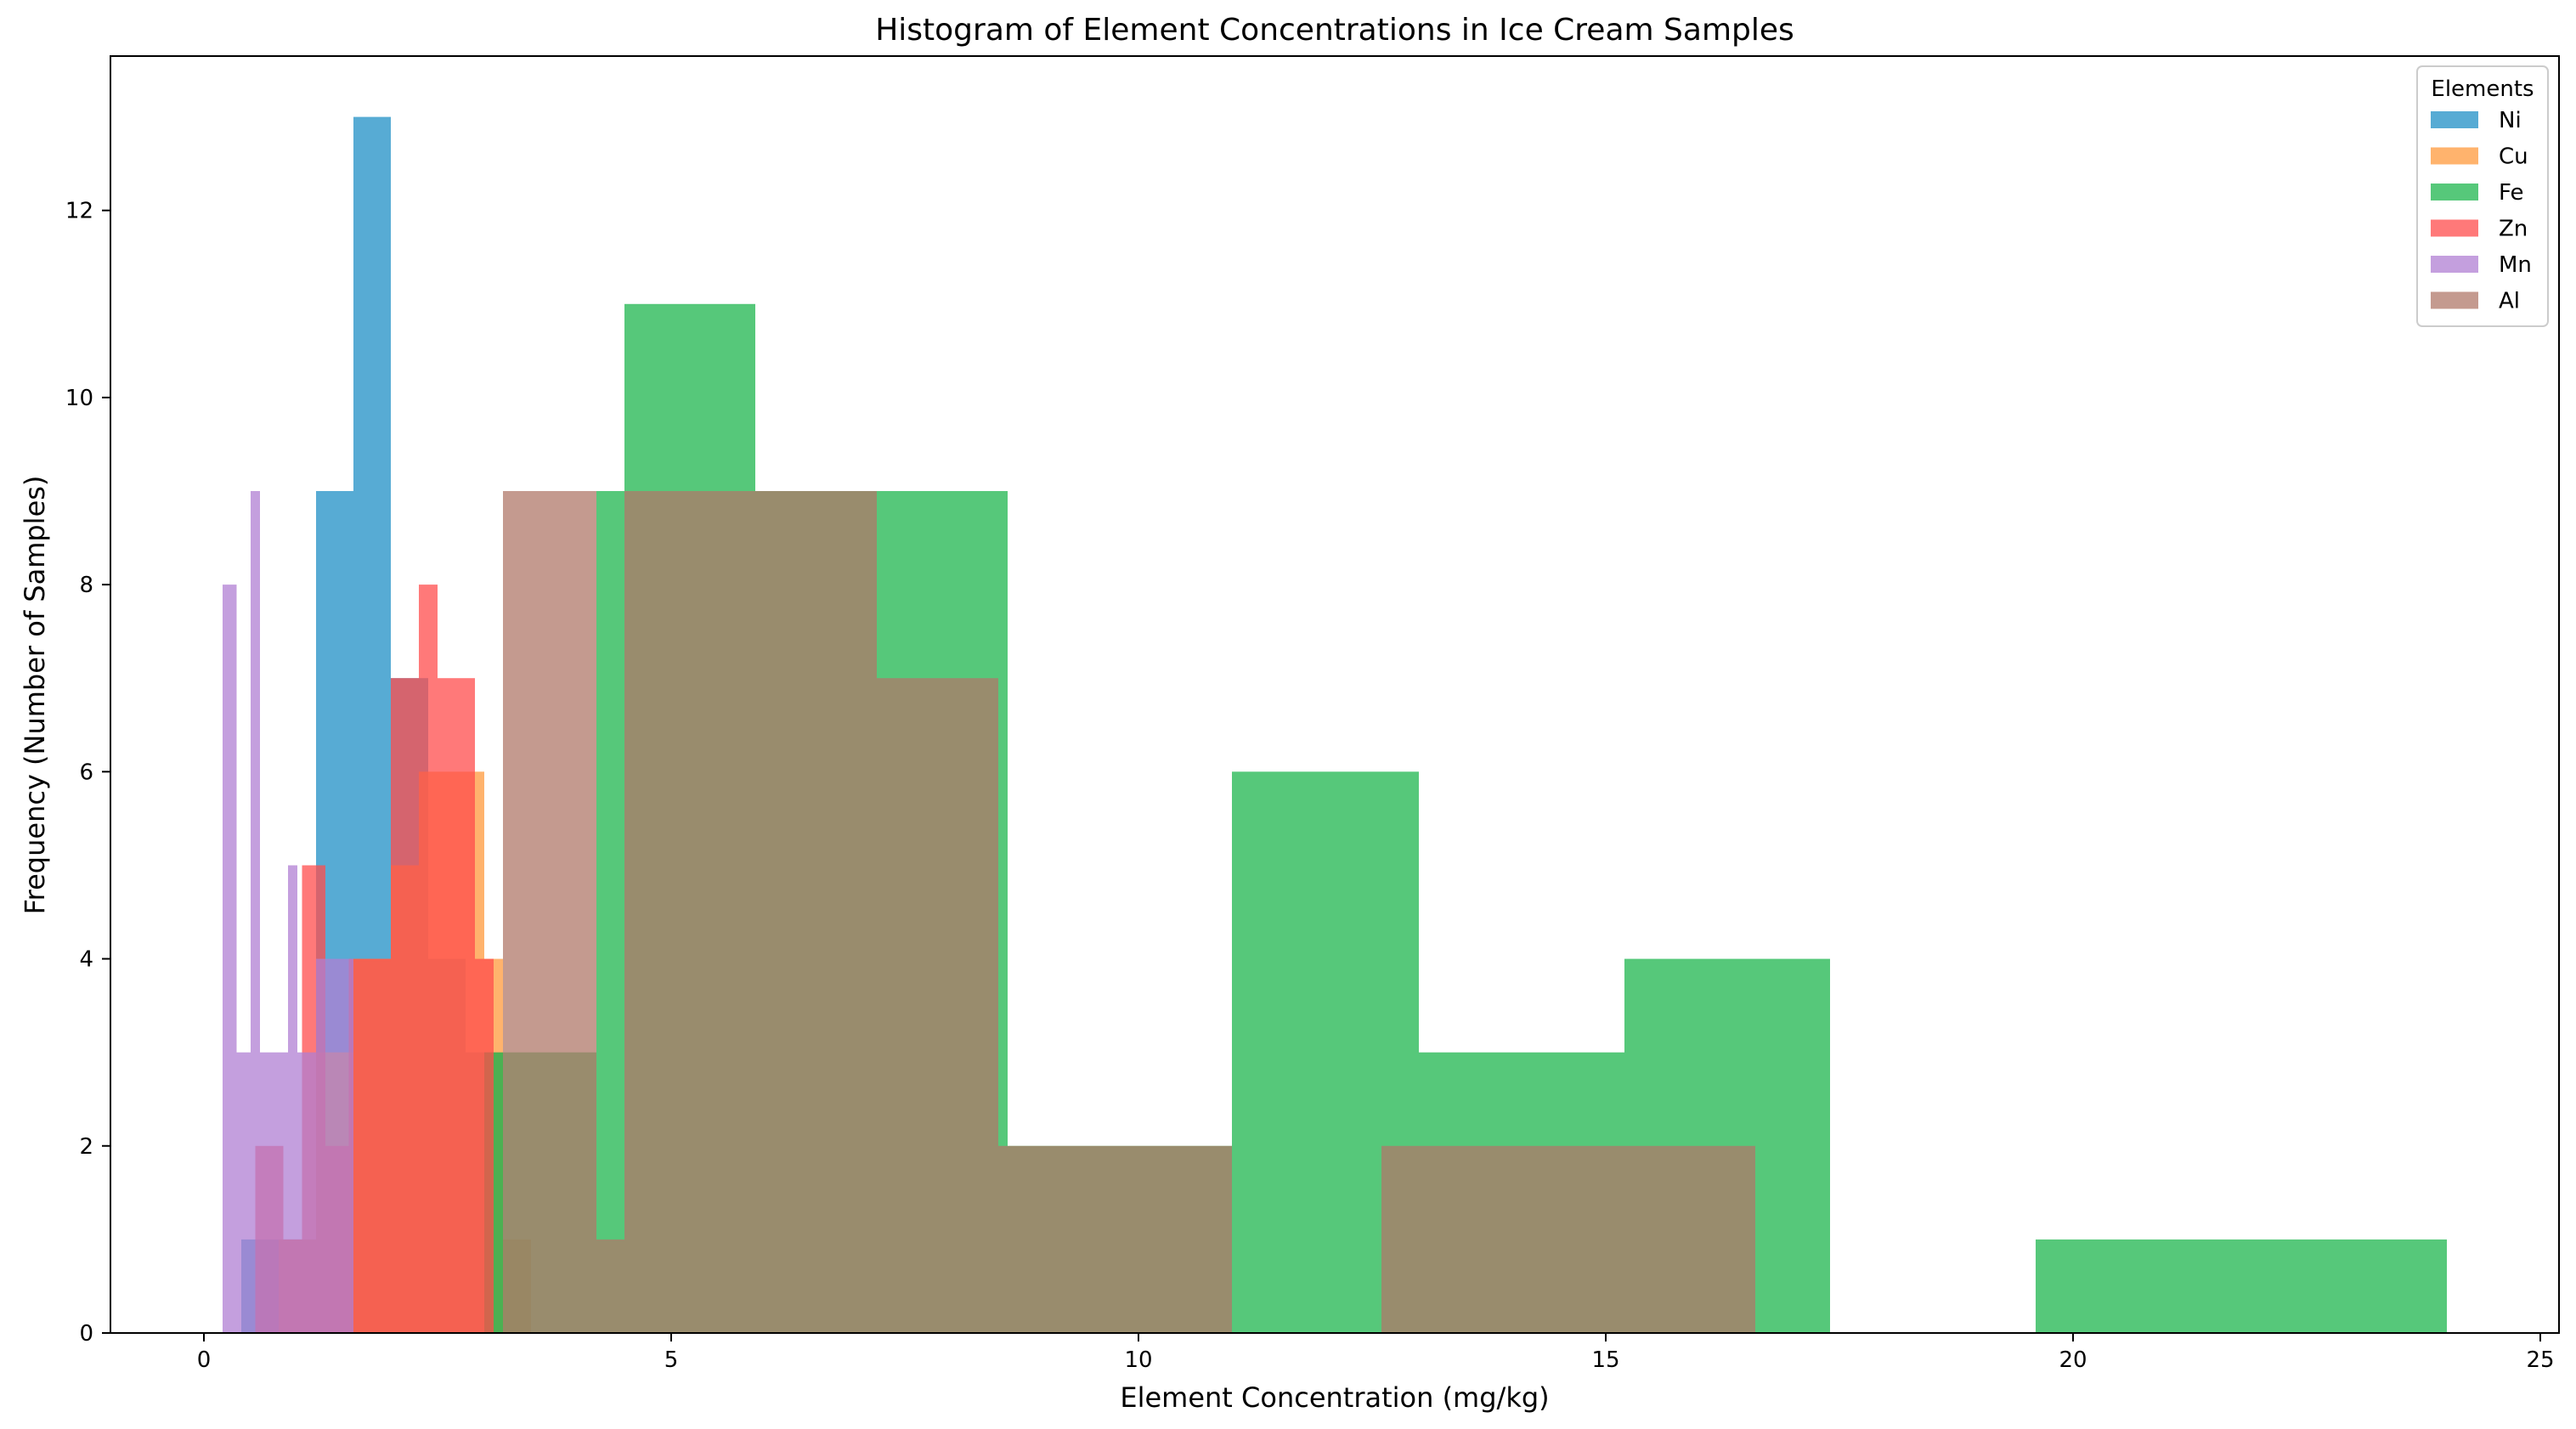 The height and width of the screenshot is (1429, 2576). Describe the element at coordinates (2481, 211) in the screenshot. I see `legend-items: Ni Cu Fe Zn Mn Al` at that location.